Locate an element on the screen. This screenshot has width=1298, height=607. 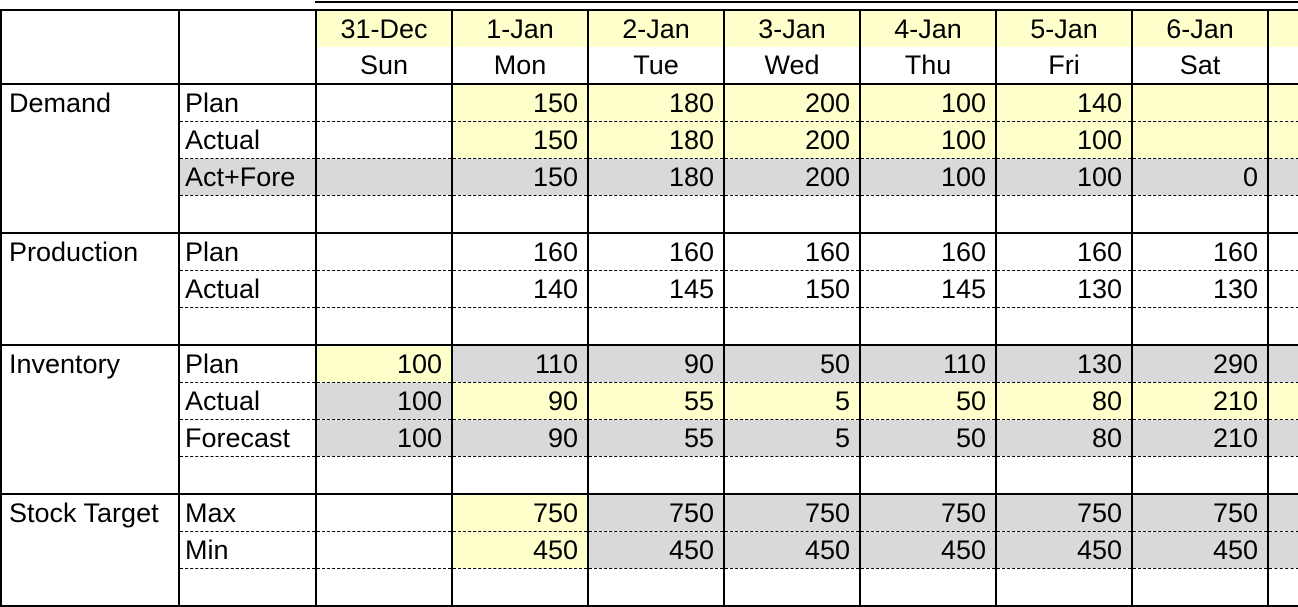
date-header-cell: 1-Jan is located at coordinates (519, 28).